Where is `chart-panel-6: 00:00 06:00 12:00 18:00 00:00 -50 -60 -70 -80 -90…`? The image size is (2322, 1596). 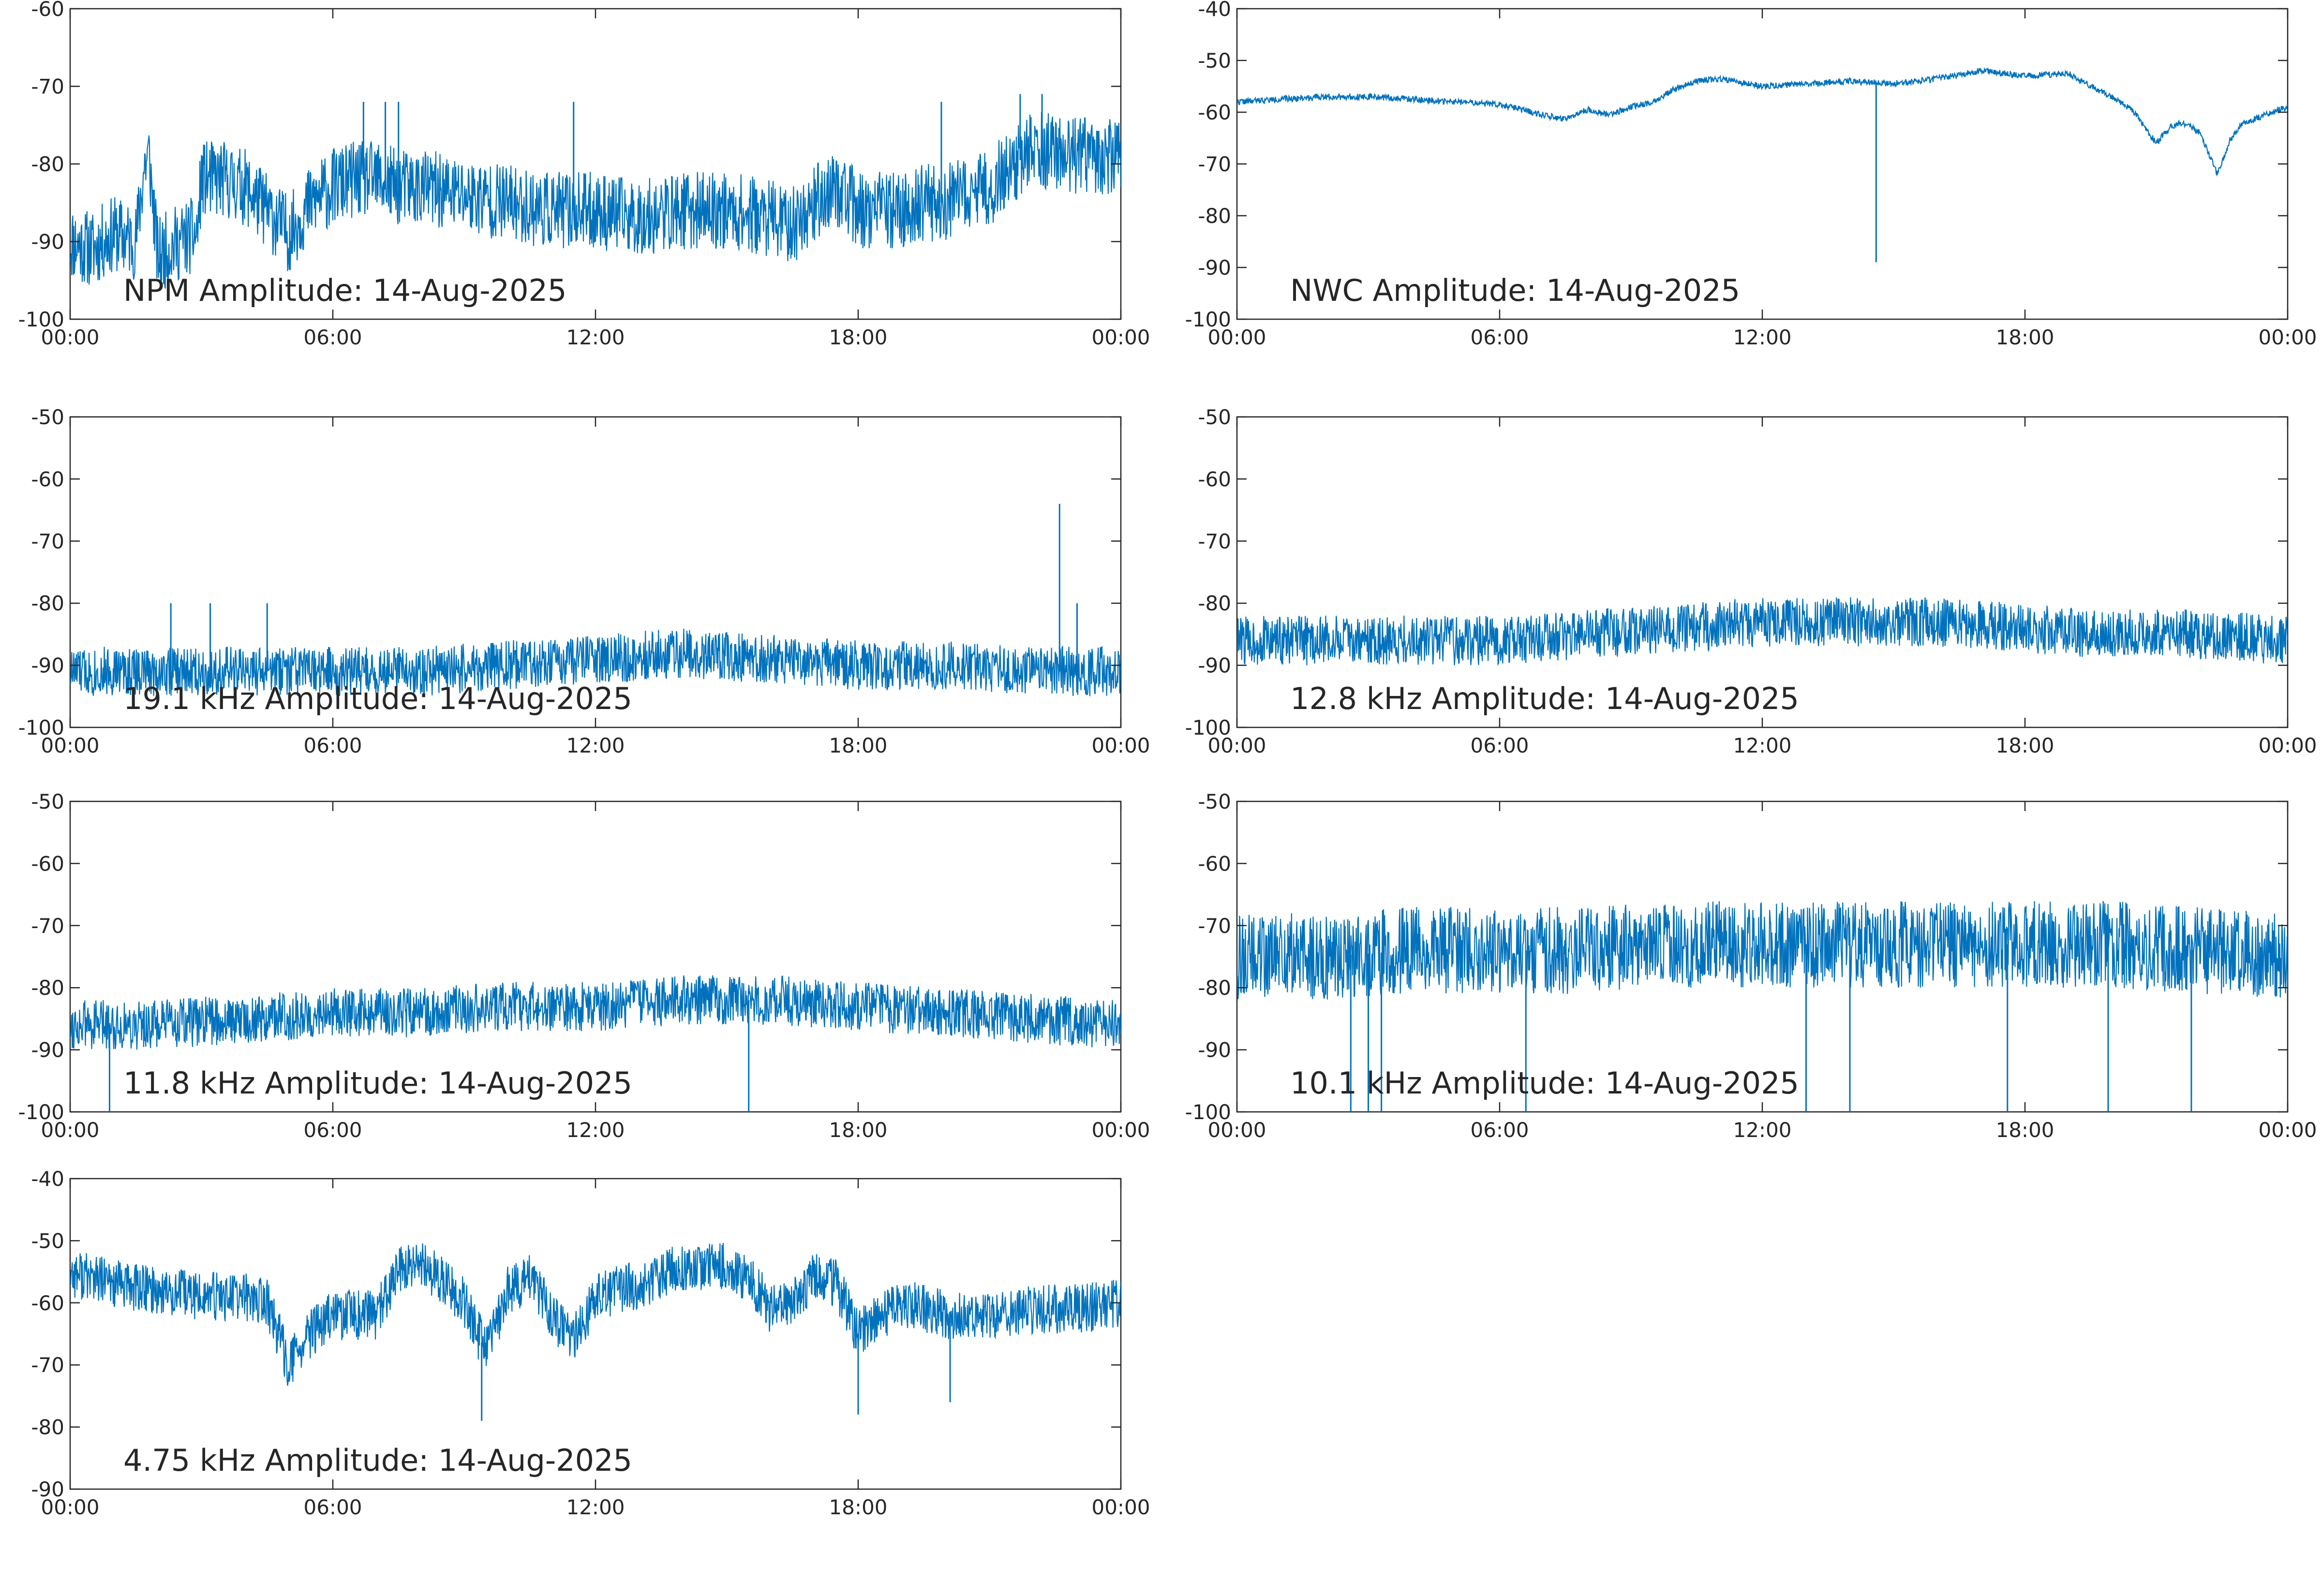 chart-panel-6: 00:00 06:00 12:00 18:00 00:00 -50 -60 -70 -80 -90… is located at coordinates (1751, 966).